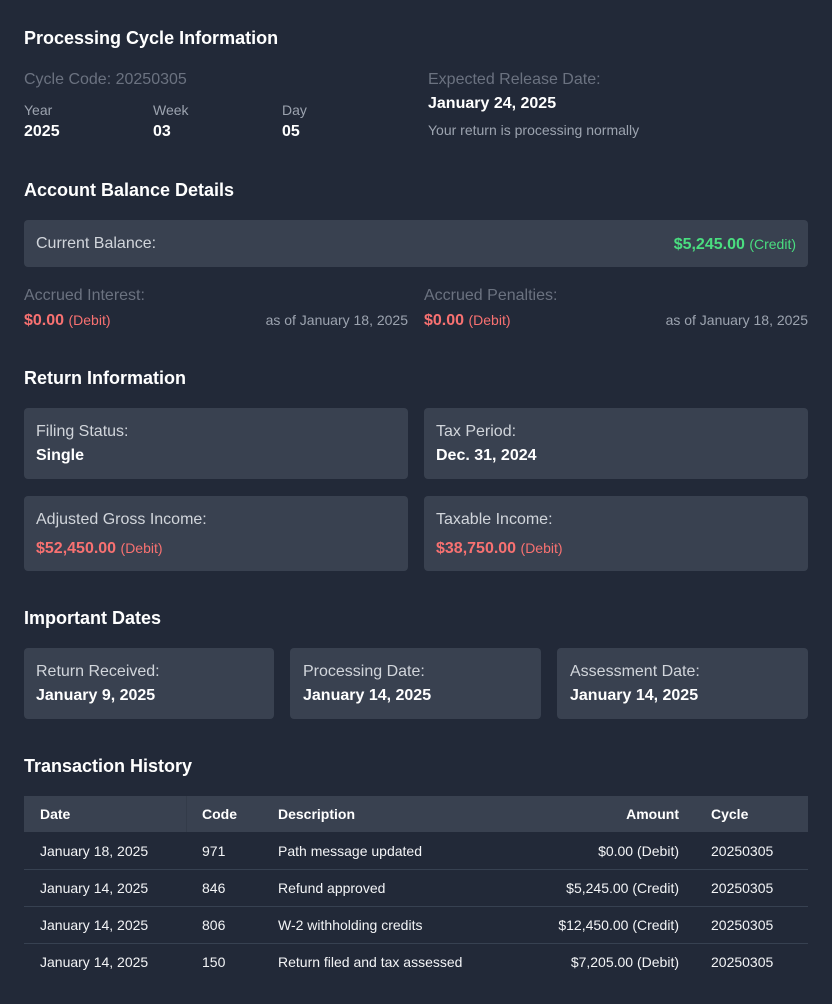 This screenshot has height=1004, width=832. I want to click on card-label: Taxable Income:, so click(494, 519).